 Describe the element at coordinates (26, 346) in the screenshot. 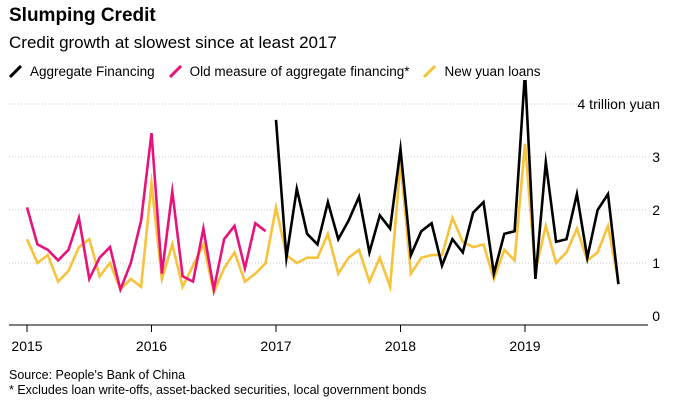

I see `x-tick-label: 2015` at that location.